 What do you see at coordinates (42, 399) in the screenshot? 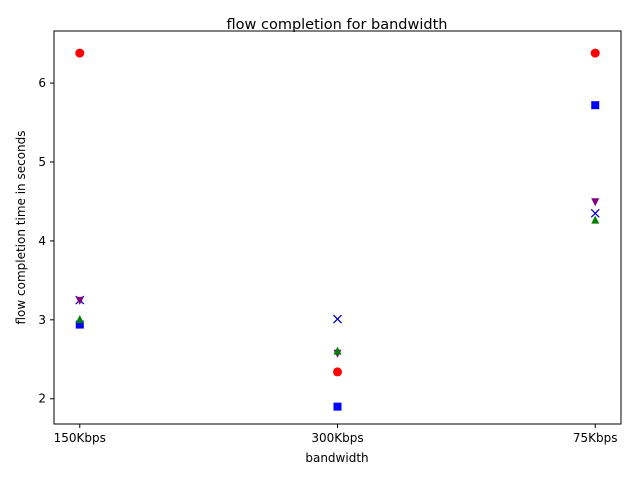
I see `y-tick-label: 2` at bounding box center [42, 399].